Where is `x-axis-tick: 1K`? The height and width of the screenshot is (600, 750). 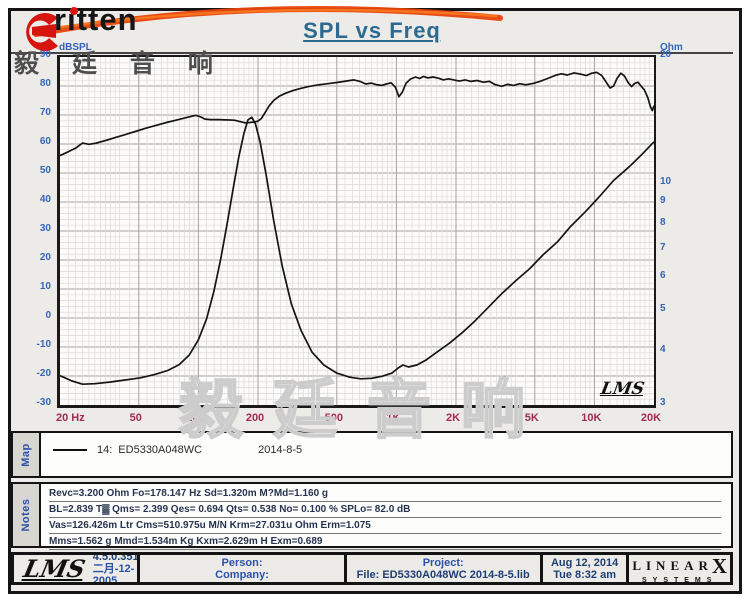 x-axis-tick: 1K is located at coordinates (393, 418).